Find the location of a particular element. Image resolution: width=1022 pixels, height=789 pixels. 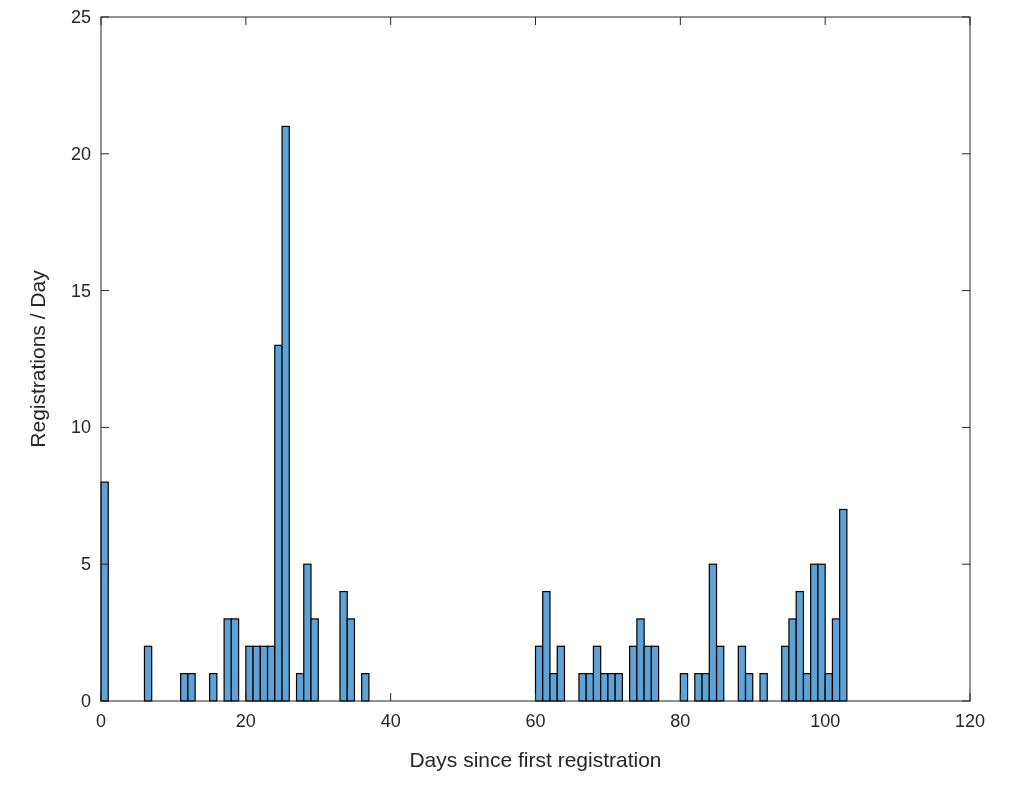

y-tick-label: 25 is located at coordinates (80, 17).